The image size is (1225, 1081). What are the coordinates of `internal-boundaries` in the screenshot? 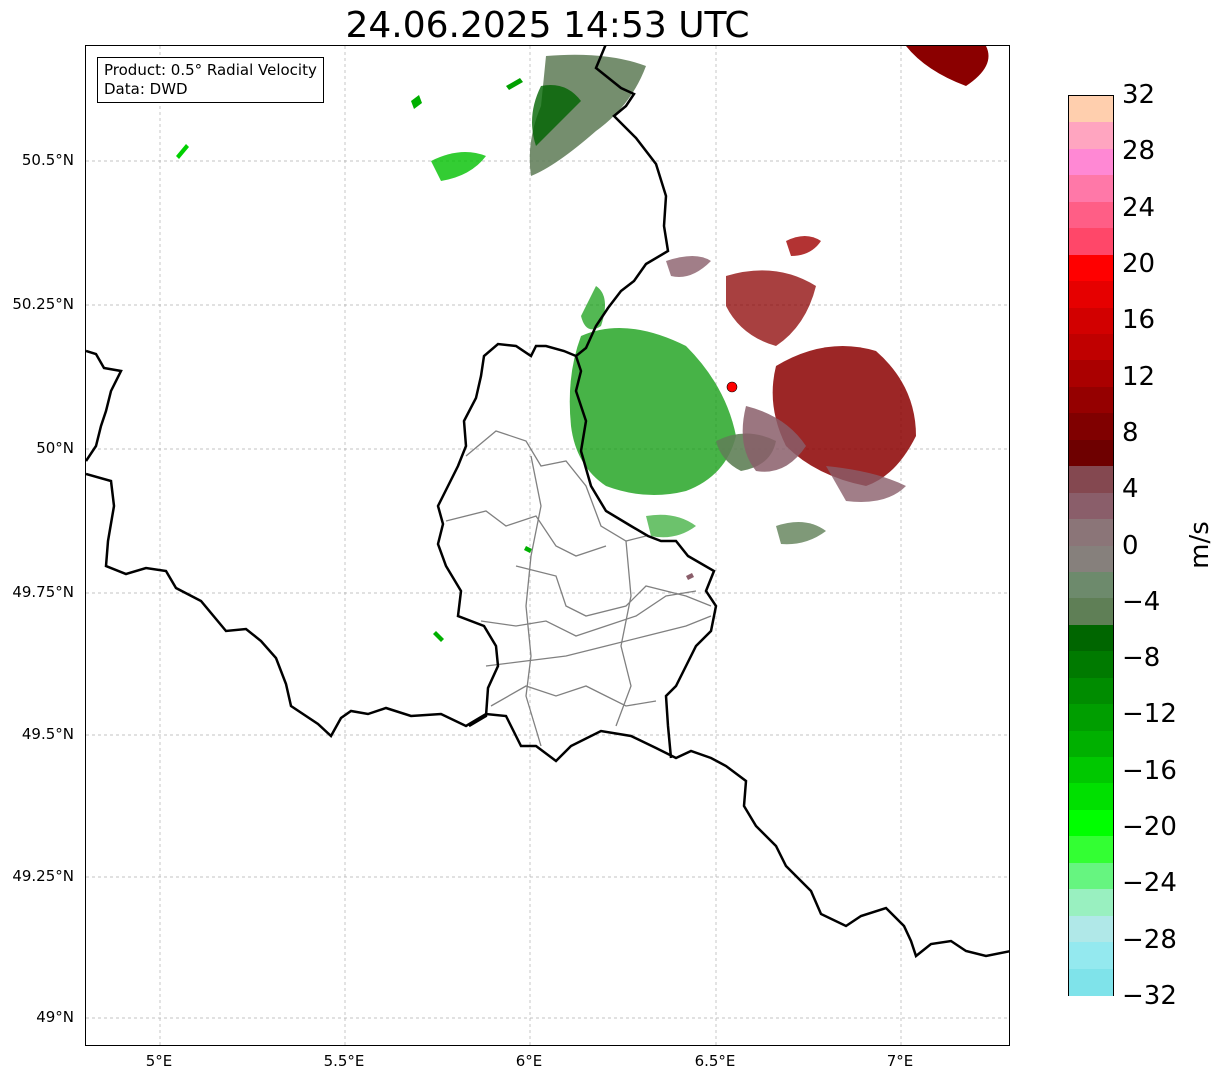 It's located at (578, 588).